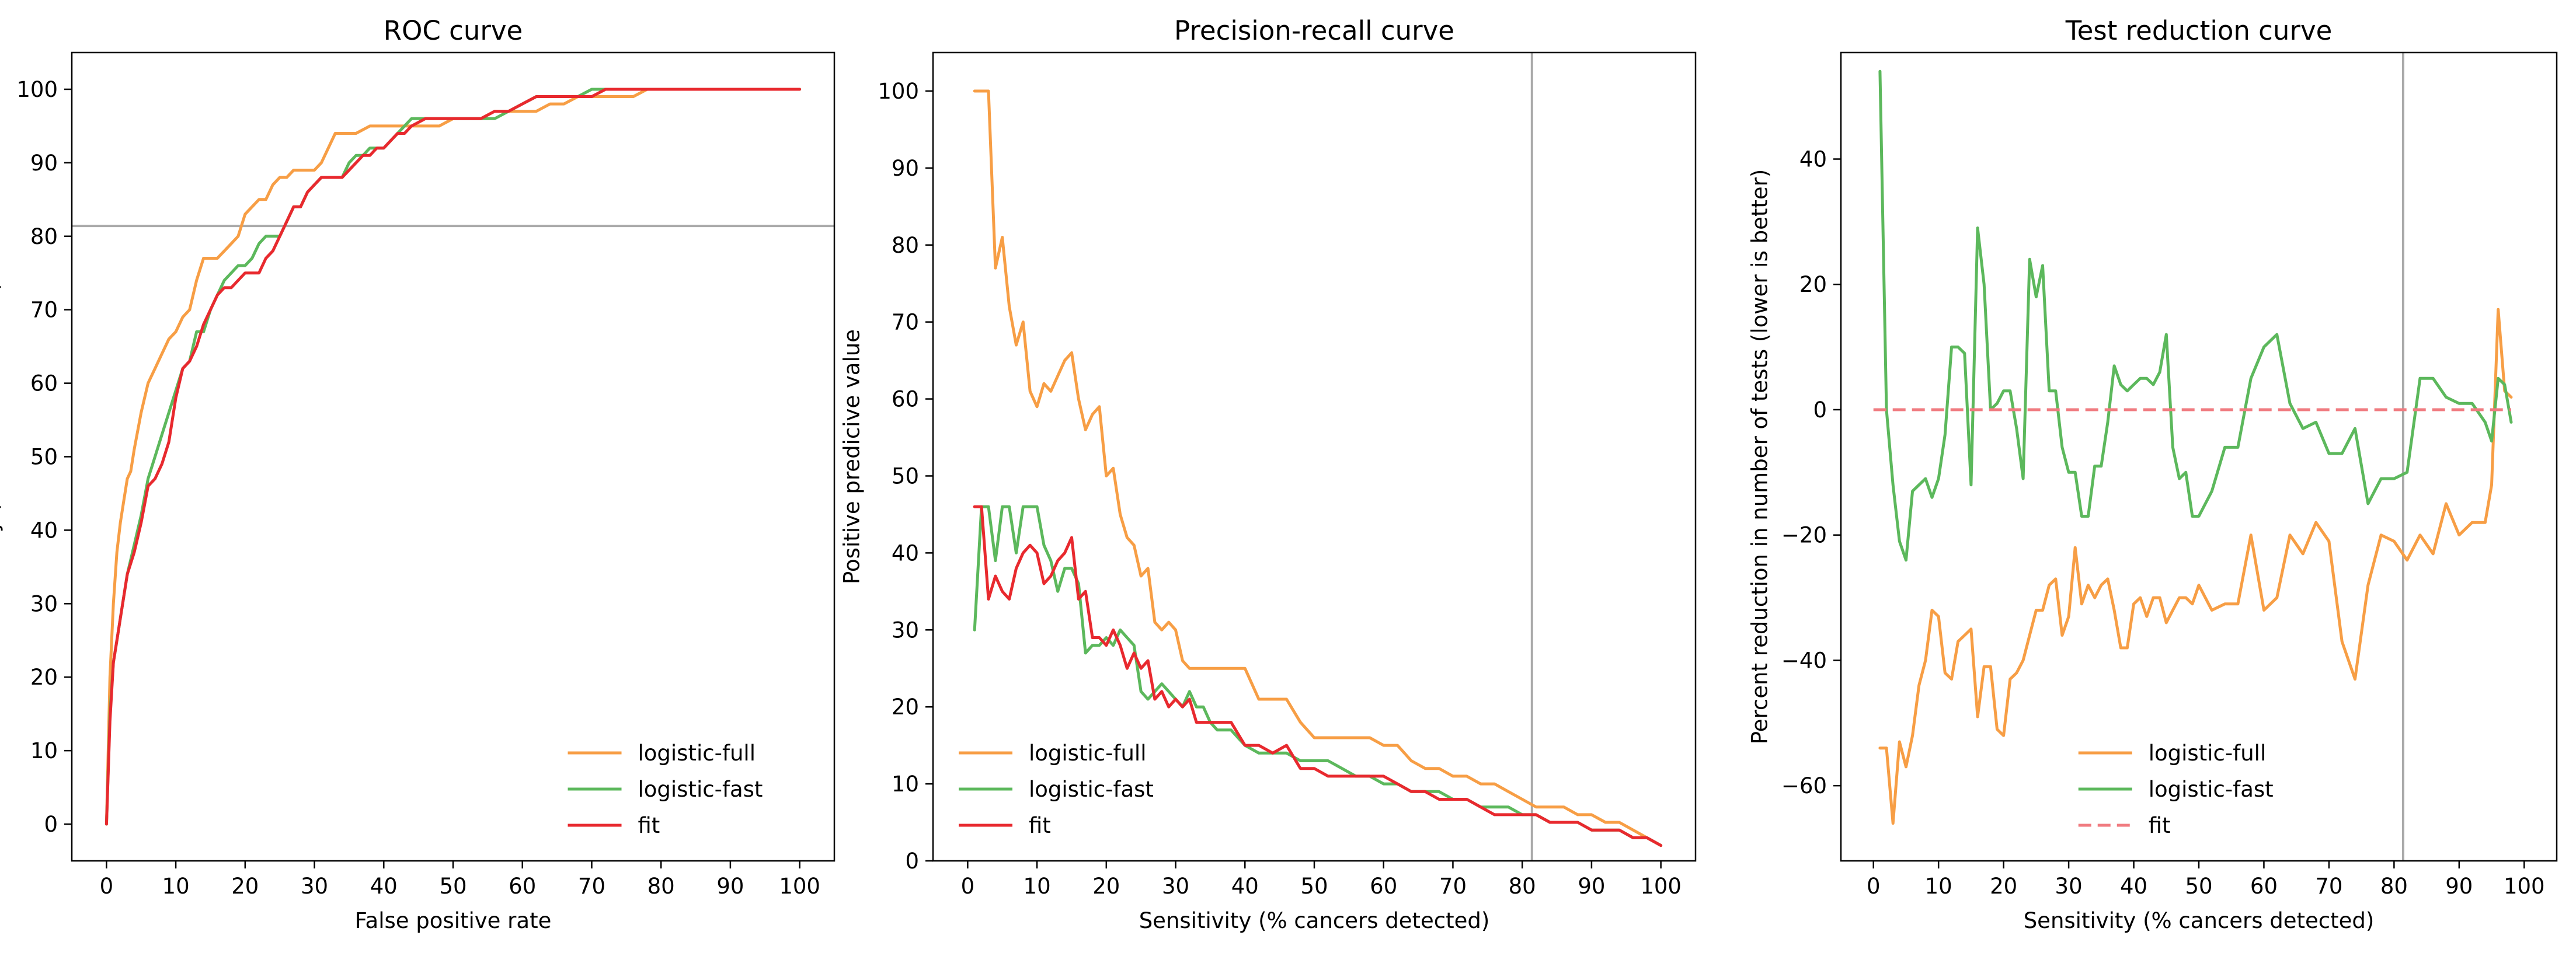  I want to click on y-tick-label: −20, so click(1804, 535).